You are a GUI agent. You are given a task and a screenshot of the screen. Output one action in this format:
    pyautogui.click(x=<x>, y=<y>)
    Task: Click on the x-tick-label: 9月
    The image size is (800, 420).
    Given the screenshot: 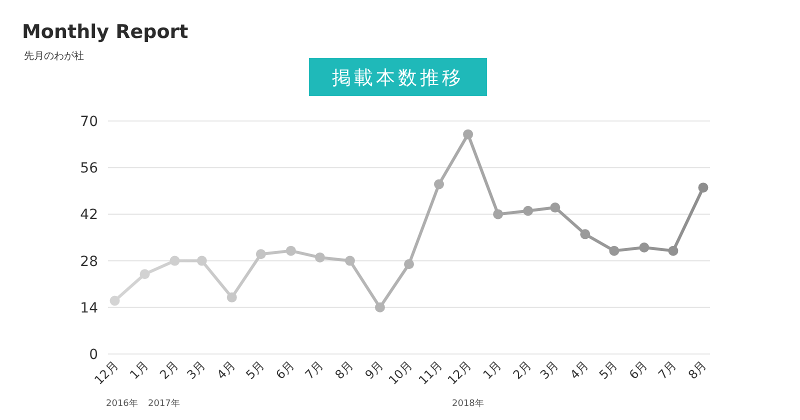 What is the action you would take?
    pyautogui.click(x=374, y=370)
    